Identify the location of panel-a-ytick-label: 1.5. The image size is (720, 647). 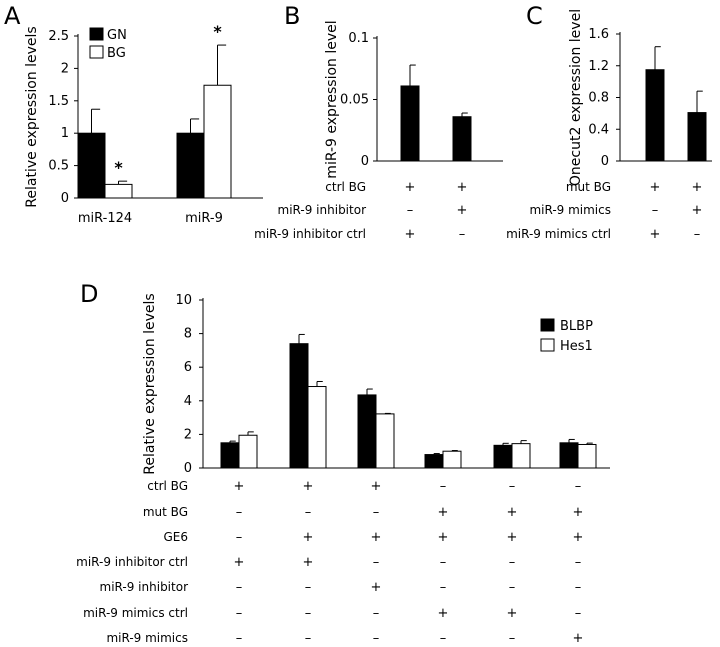
(58, 101).